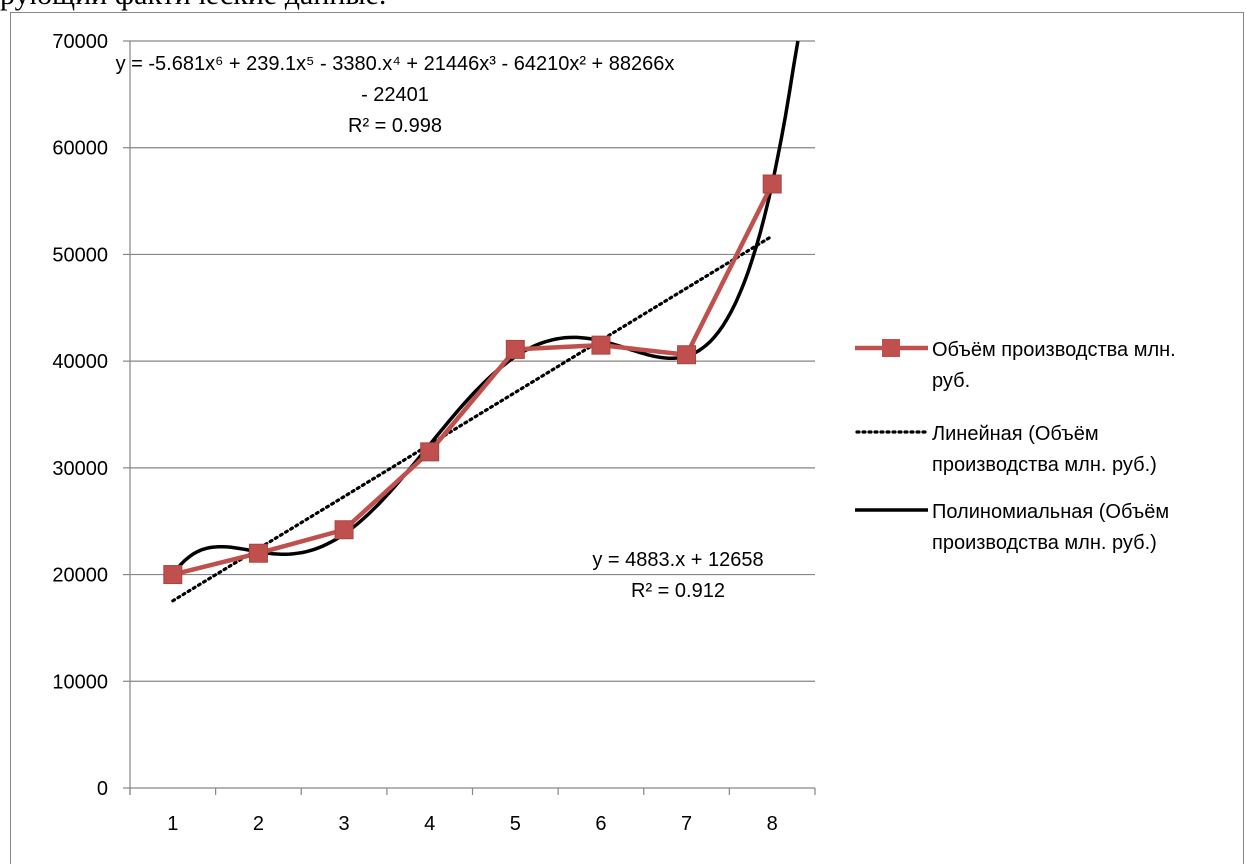  Describe the element at coordinates (891, 348) in the screenshot. I see `legend-series-marker` at that location.